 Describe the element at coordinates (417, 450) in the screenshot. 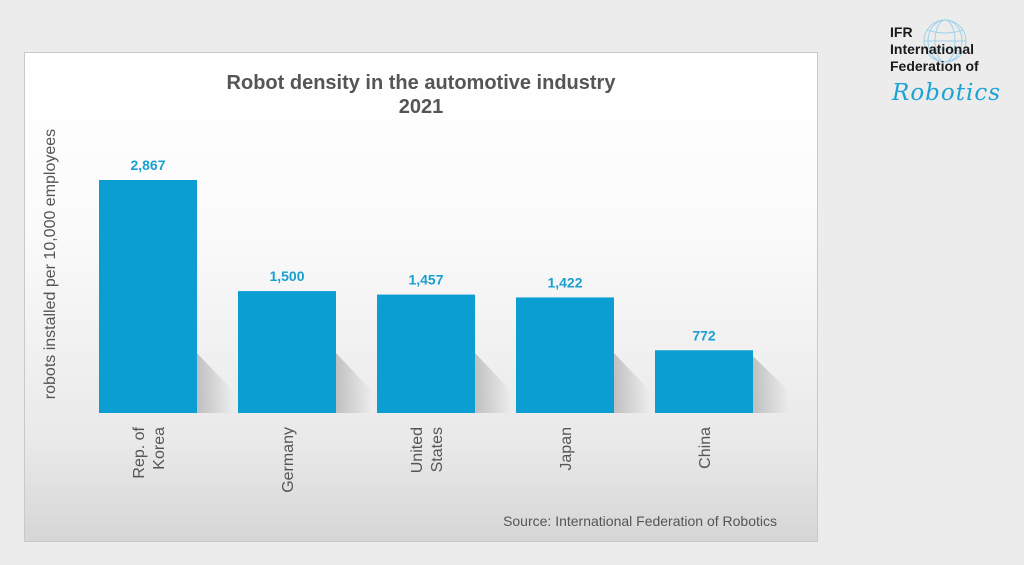

I see `category-label-line: United` at that location.